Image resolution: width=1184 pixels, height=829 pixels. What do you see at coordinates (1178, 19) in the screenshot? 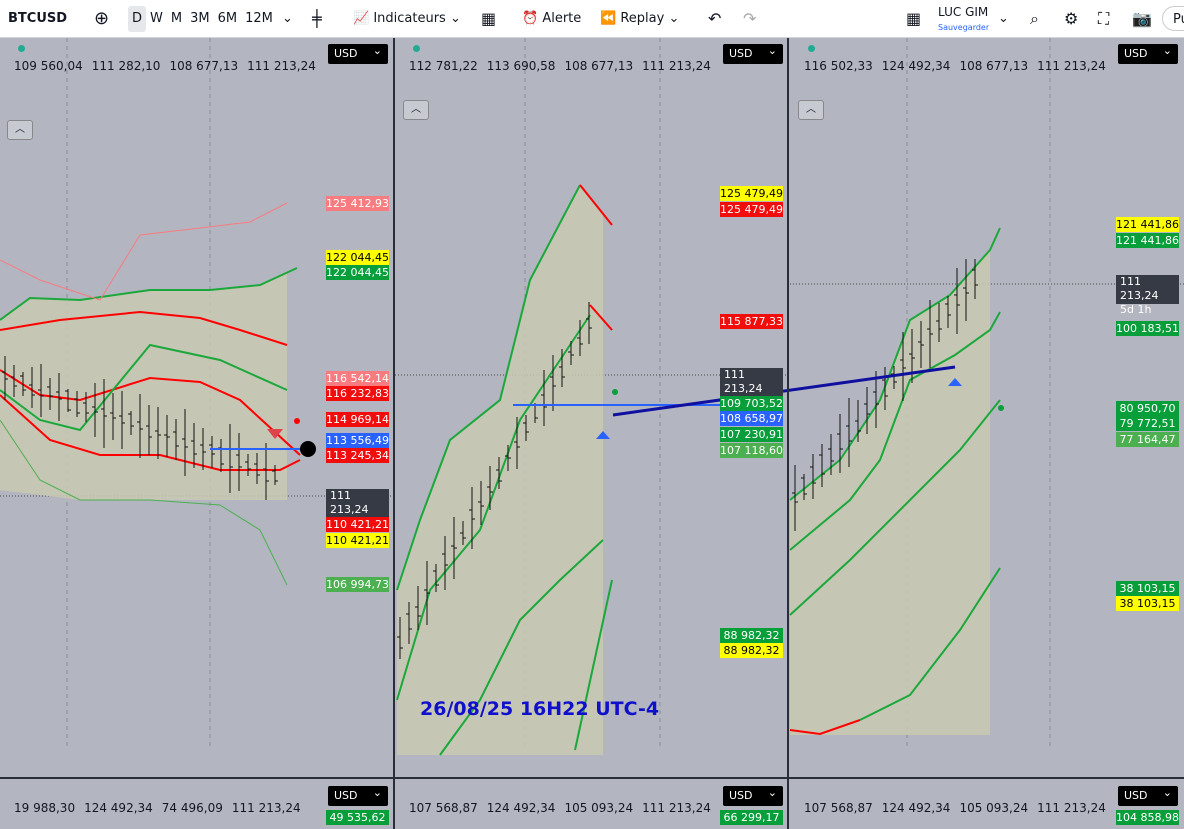
I see `publish-text: Pu` at bounding box center [1178, 19].